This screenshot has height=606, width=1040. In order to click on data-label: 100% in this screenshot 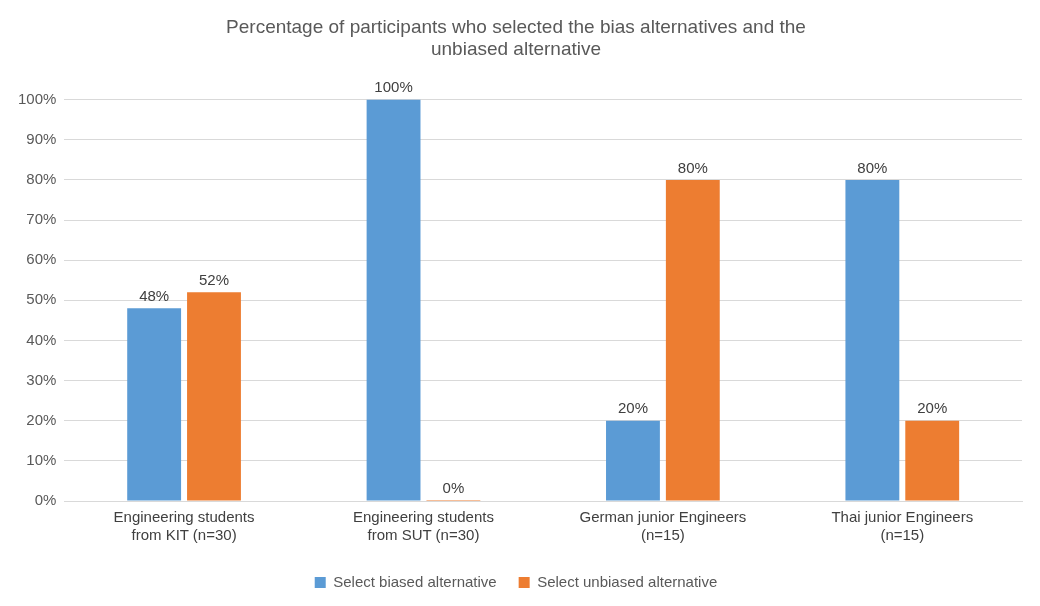, I will do `click(393, 87)`.